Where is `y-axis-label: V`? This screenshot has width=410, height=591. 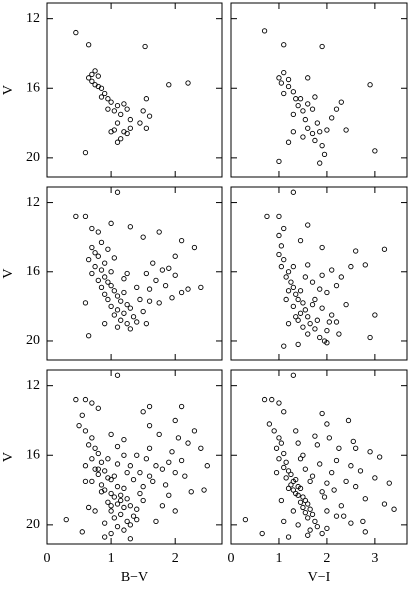 y-axis-label: V is located at coordinates (8, 273).